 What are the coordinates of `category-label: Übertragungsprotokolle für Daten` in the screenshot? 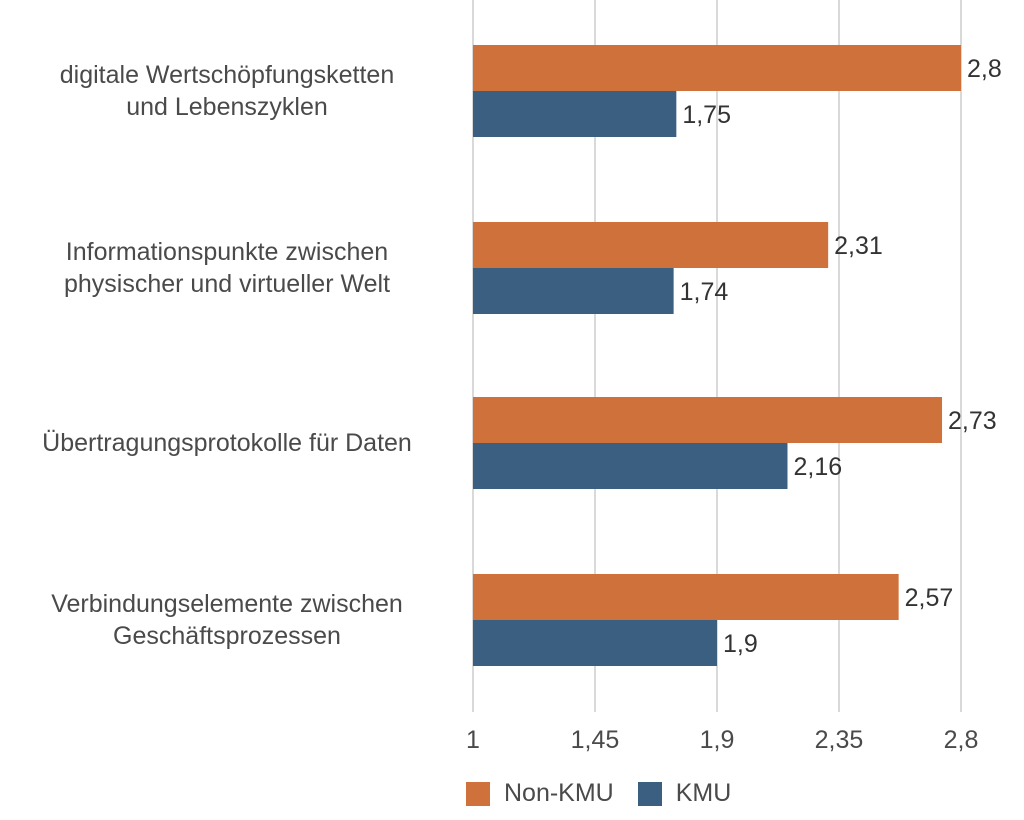 It's located at (227, 443).